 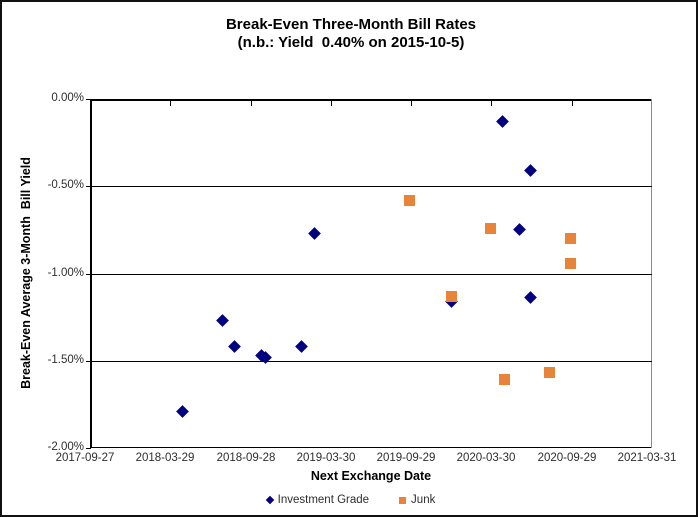 What do you see at coordinates (65, 360) in the screenshot?
I see `y-tick-label: -1.50%` at bounding box center [65, 360].